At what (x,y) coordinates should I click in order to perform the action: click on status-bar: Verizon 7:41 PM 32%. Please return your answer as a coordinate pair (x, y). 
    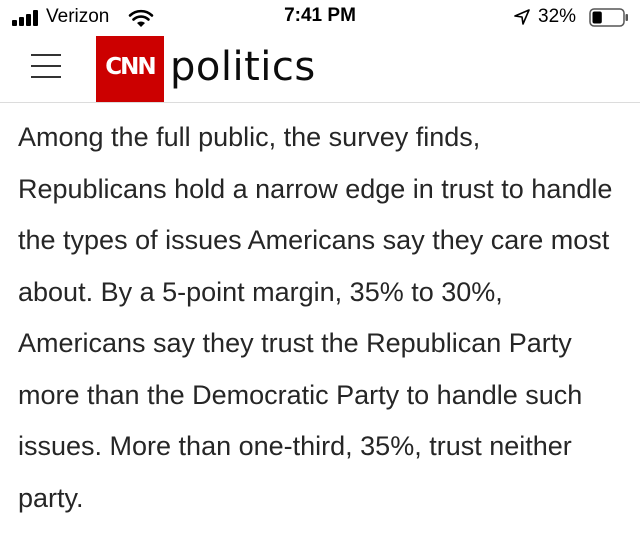
    Looking at the image, I should click on (320, 18).